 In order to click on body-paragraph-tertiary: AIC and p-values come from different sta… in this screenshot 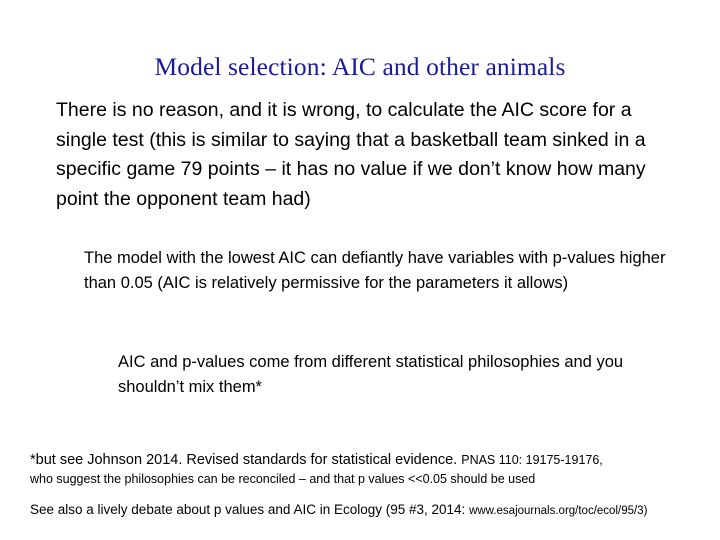, I will do `click(371, 374)`.